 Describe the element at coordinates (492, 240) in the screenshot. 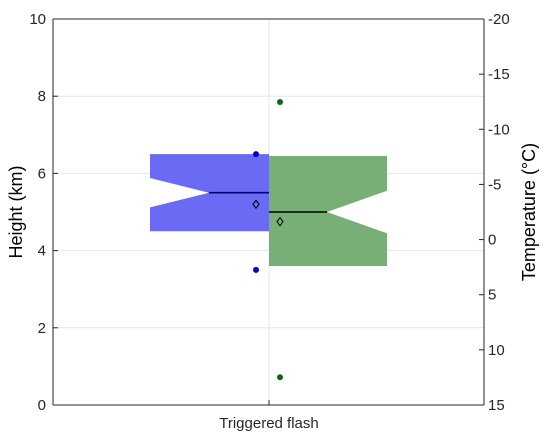

I see `y-right-tick-label-0: 0` at that location.